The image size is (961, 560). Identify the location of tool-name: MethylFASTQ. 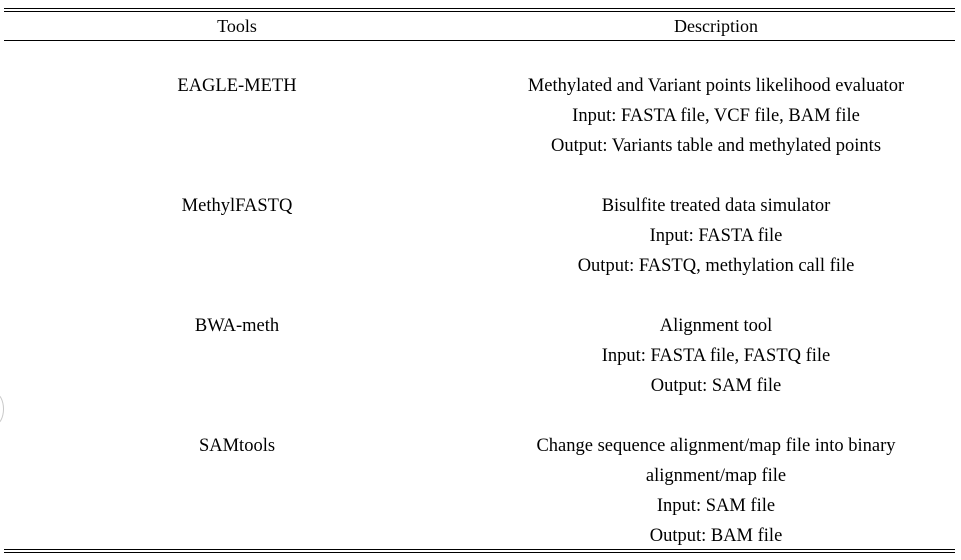
(237, 206).